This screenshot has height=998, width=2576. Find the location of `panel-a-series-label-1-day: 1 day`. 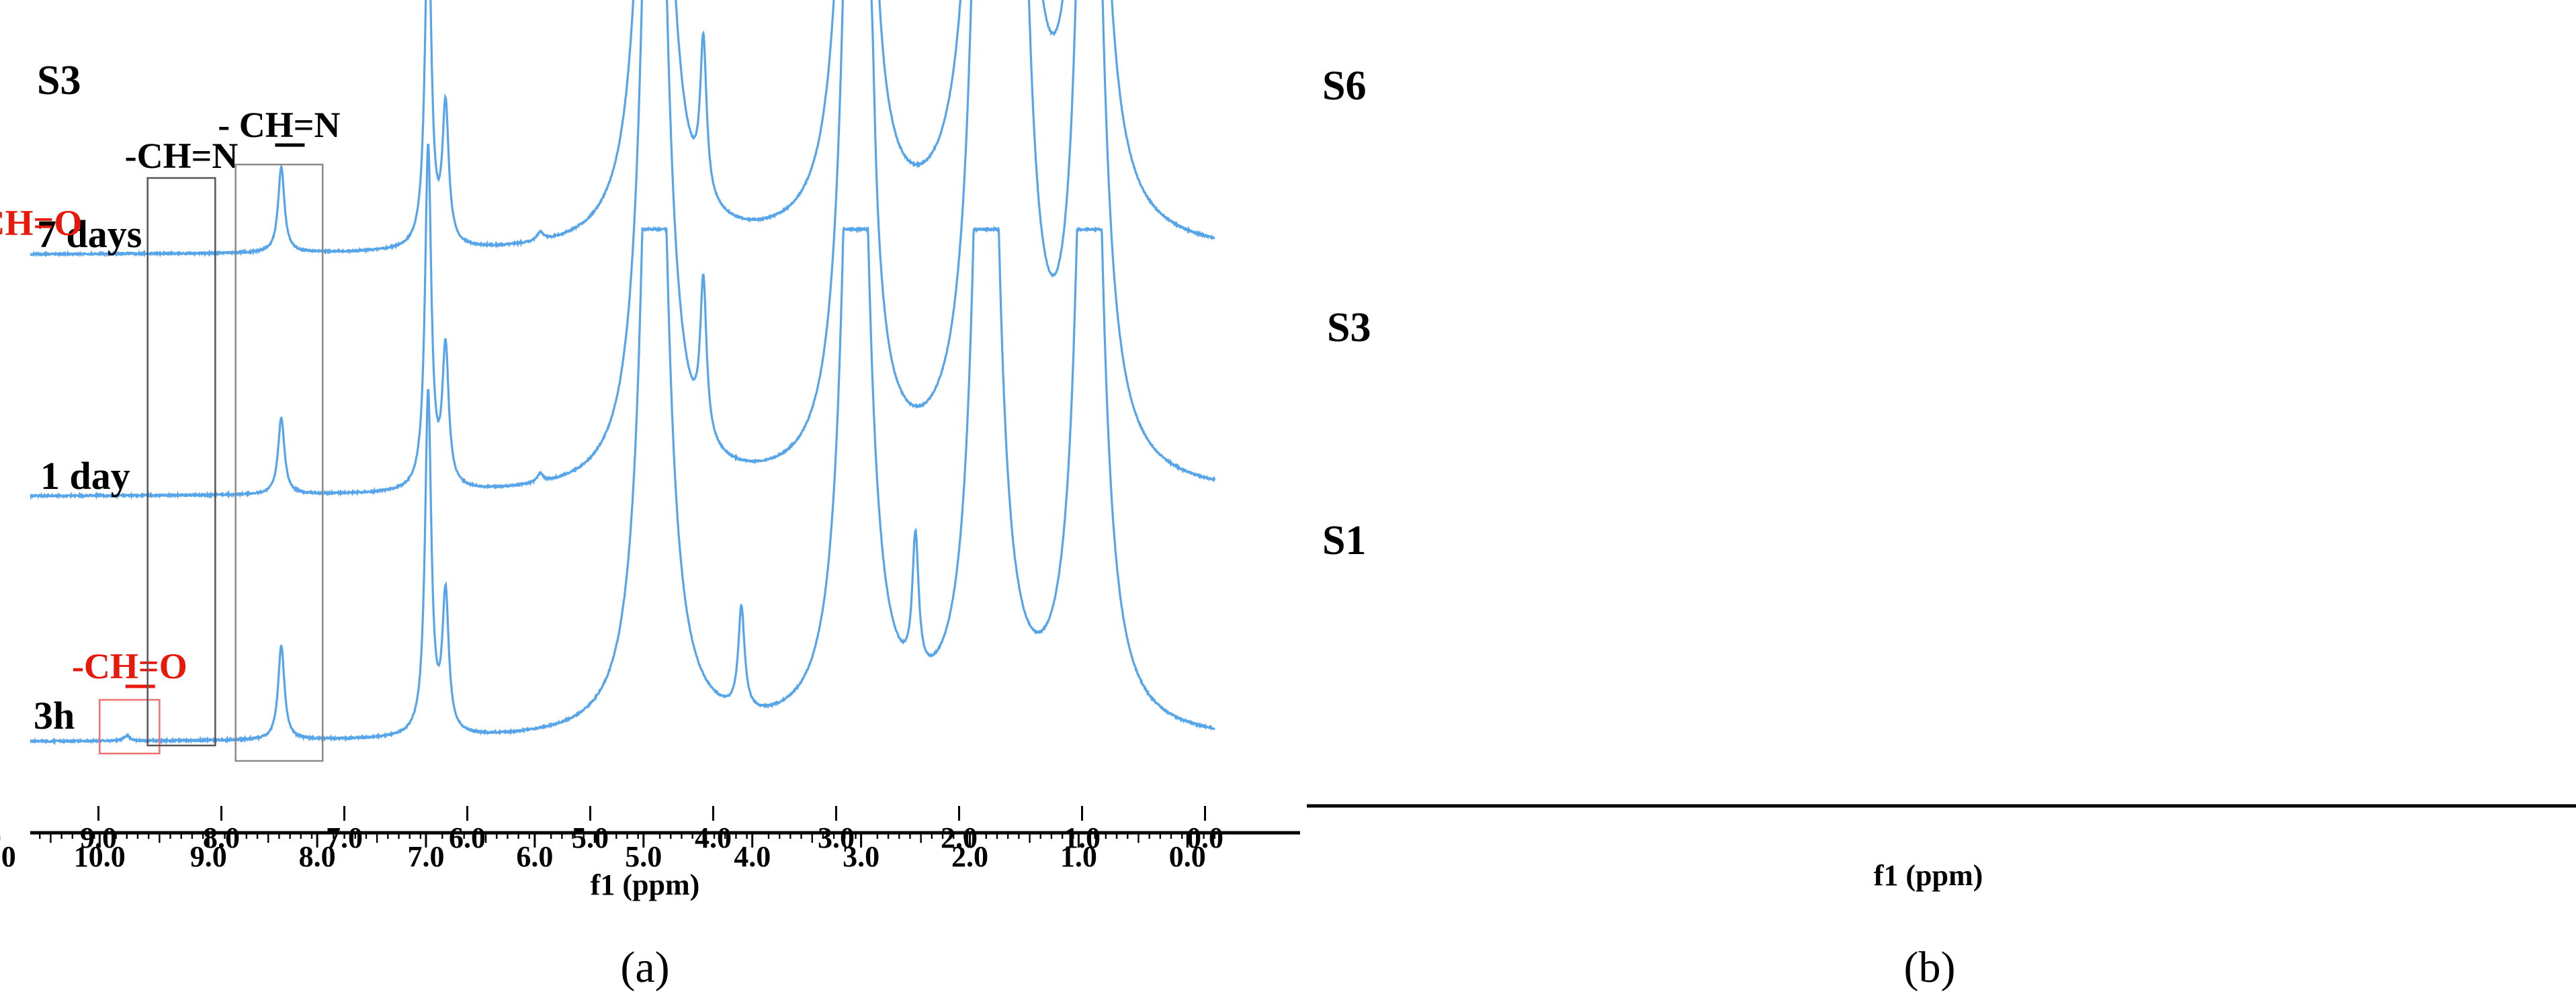

panel-a-series-label-1-day: 1 day is located at coordinates (85, 476).